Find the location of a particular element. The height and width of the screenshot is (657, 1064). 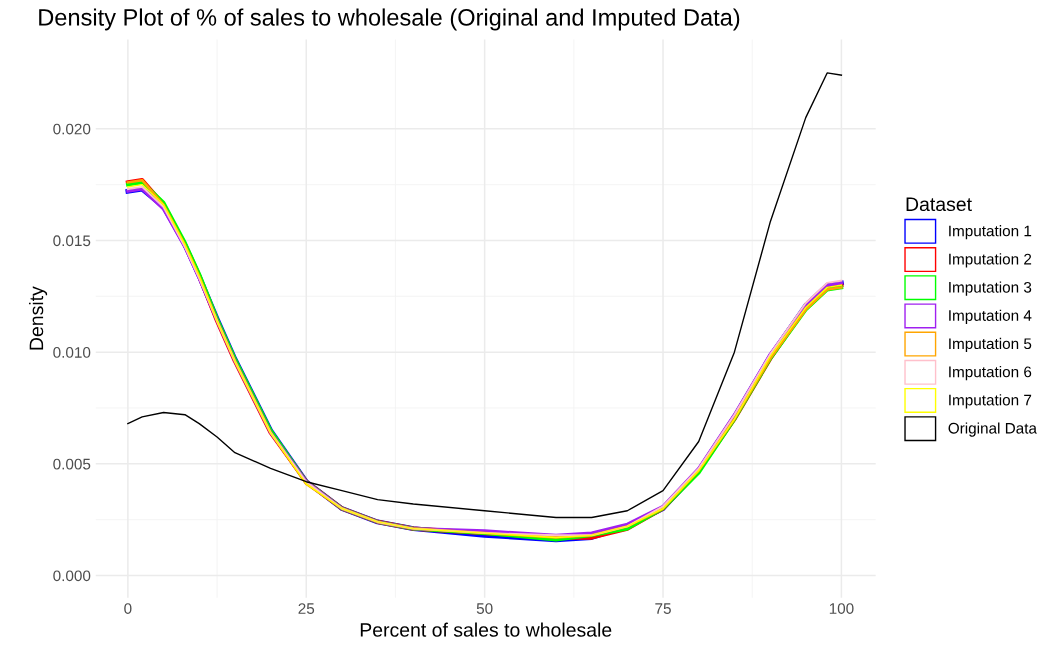

legend-label: Original Data is located at coordinates (992, 429).